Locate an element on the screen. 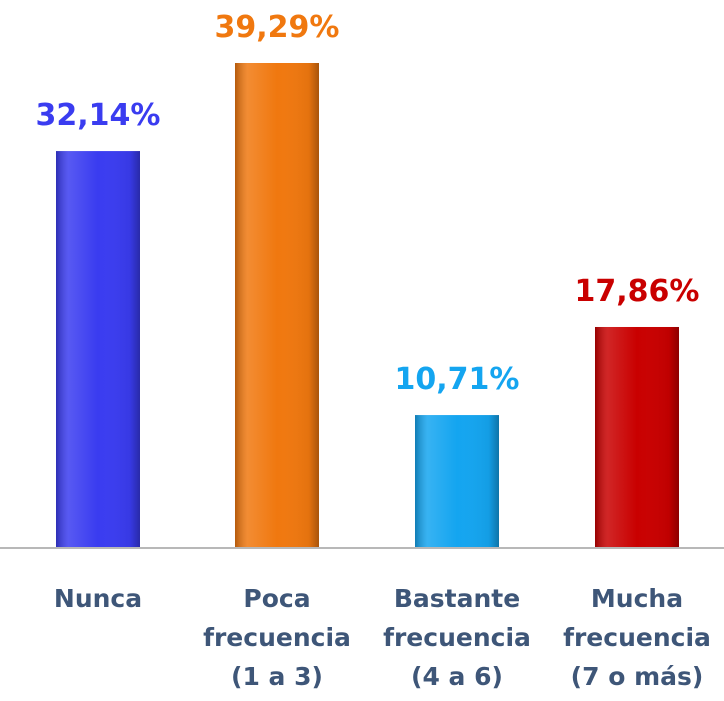 This screenshot has width=724, height=701. value-label: 32,14% is located at coordinates (98, 115).